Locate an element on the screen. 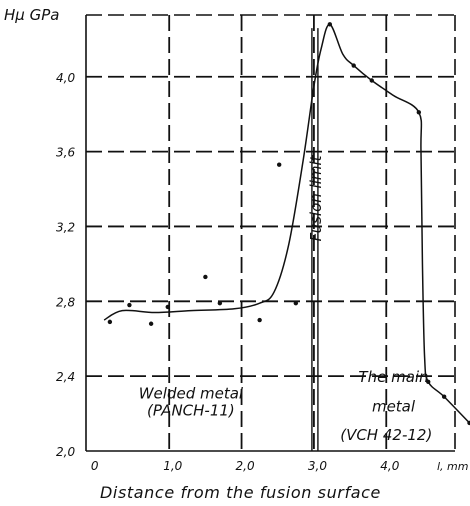 The height and width of the screenshot is (506, 470). x-axis-title: Distance from the fusion surface is located at coordinates (240, 492).